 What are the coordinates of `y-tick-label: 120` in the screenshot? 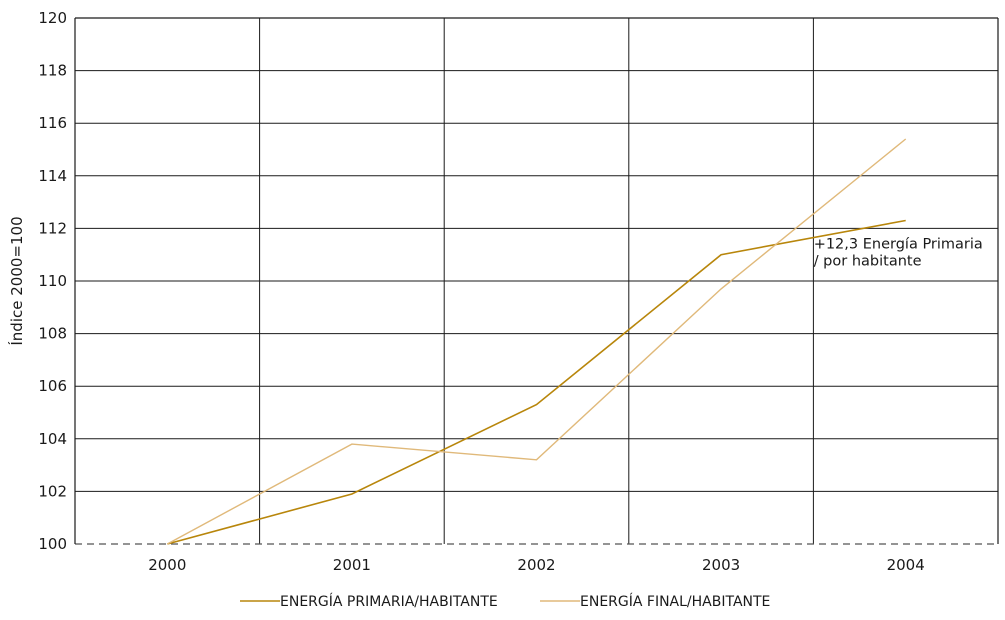 It's located at (52, 18).